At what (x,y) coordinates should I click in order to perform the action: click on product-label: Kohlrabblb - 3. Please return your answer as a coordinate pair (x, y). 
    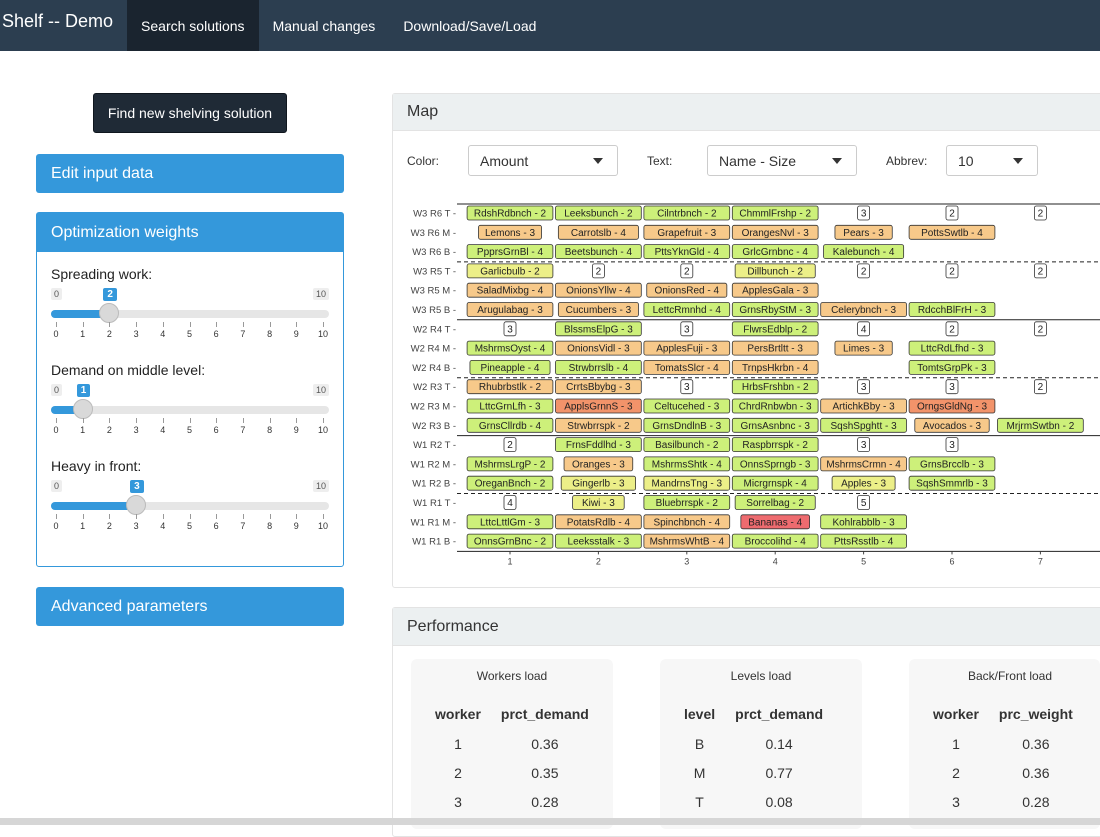
    Looking at the image, I should click on (863, 522).